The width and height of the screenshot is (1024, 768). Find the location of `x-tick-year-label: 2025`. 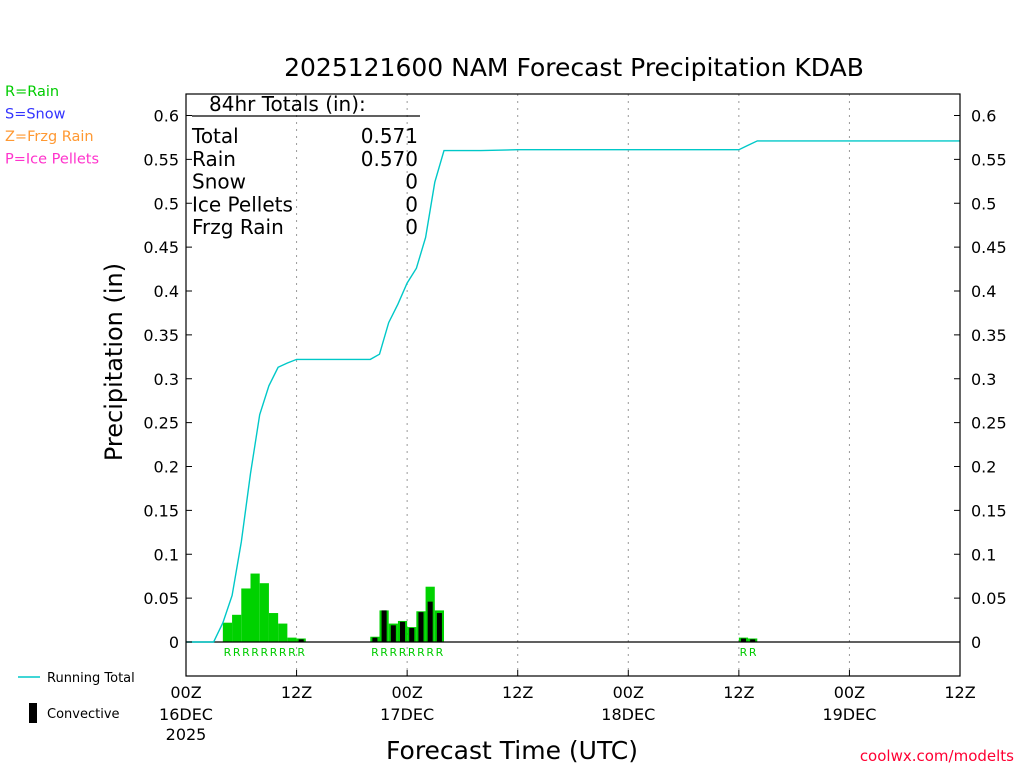

x-tick-year-label: 2025 is located at coordinates (186, 734).